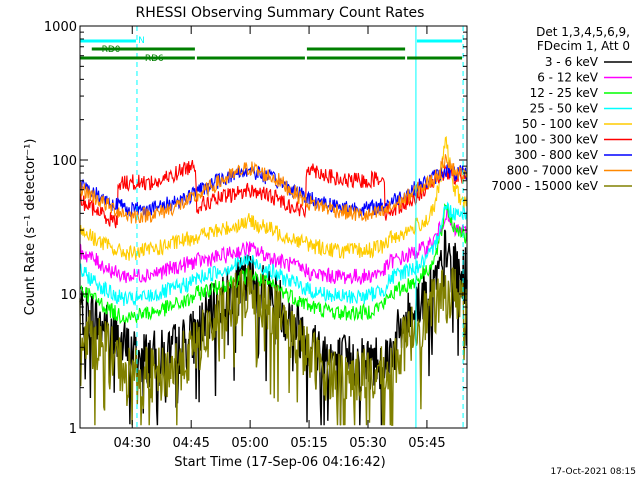 This screenshot has height=480, width=640. What do you see at coordinates (111, 50) in the screenshot?
I see `state-label-rd0: RD0` at bounding box center [111, 50].